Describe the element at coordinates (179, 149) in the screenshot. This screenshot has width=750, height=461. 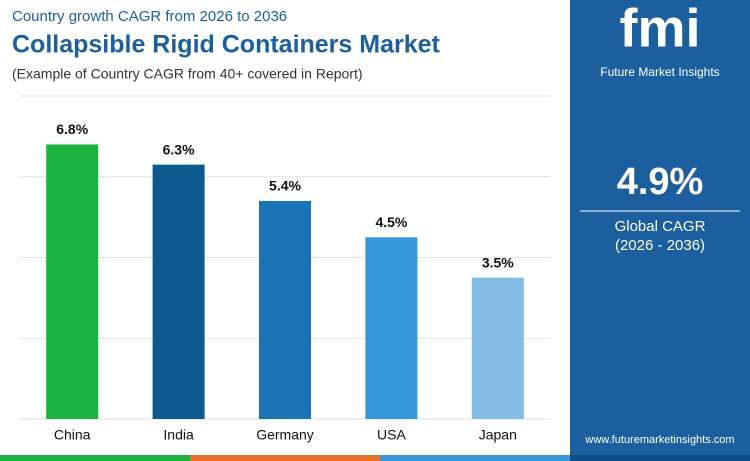
I see `value-label: 6.3%` at that location.